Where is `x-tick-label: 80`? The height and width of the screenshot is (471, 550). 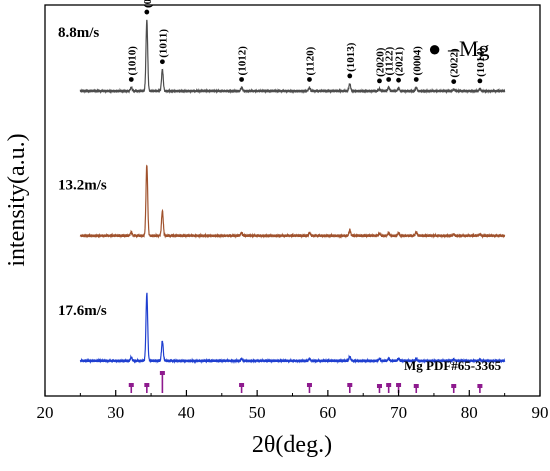 x-tick-label: 80 is located at coordinates (469, 412).